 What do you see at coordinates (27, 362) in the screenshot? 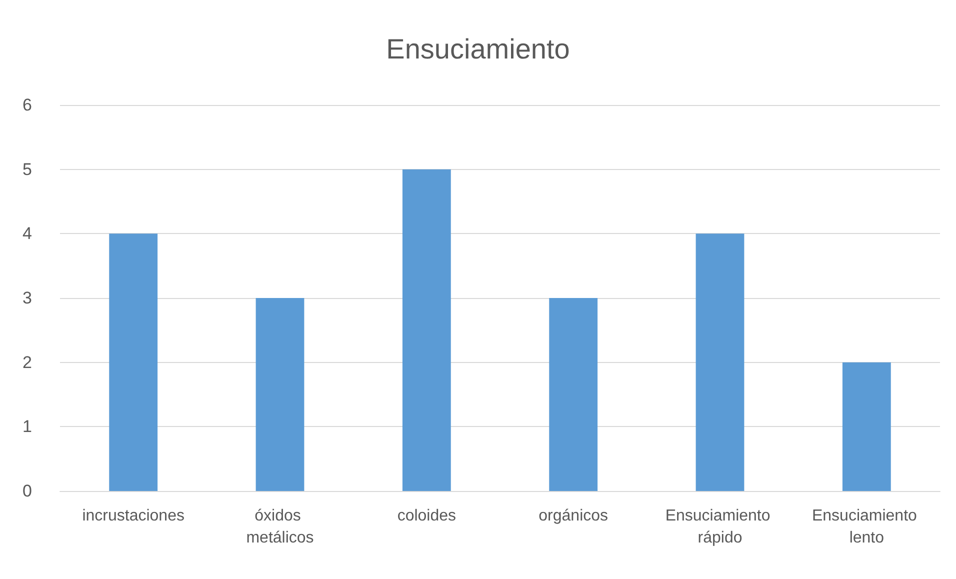
I see `y-tick-label: 2` at bounding box center [27, 362].